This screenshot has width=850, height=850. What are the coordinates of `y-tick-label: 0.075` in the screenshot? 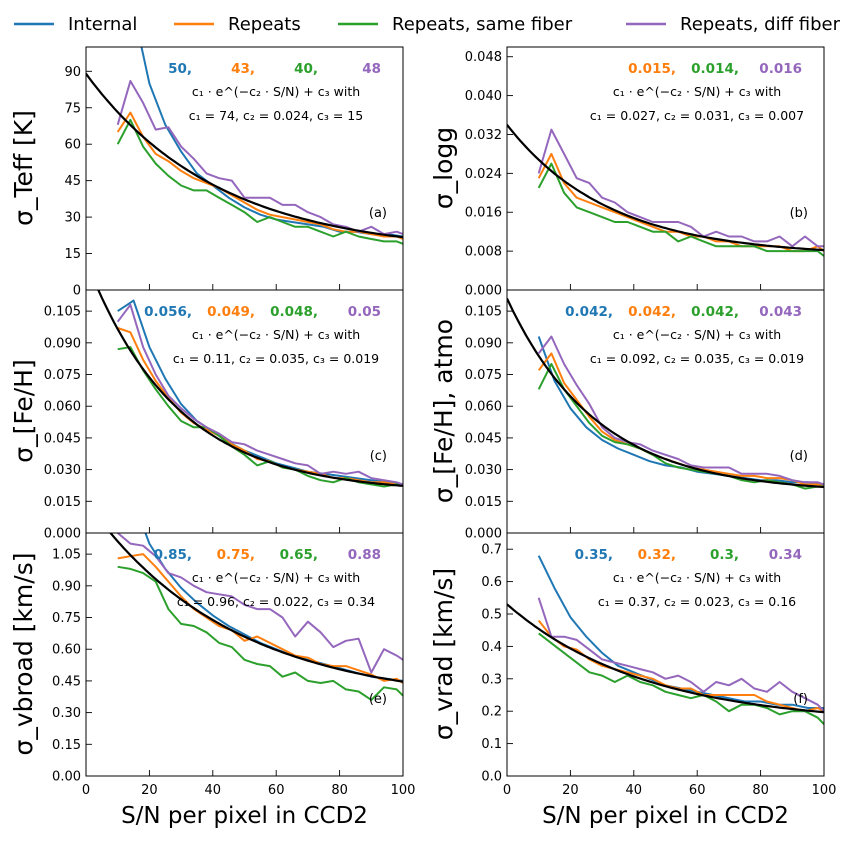 It's located at (483, 375).